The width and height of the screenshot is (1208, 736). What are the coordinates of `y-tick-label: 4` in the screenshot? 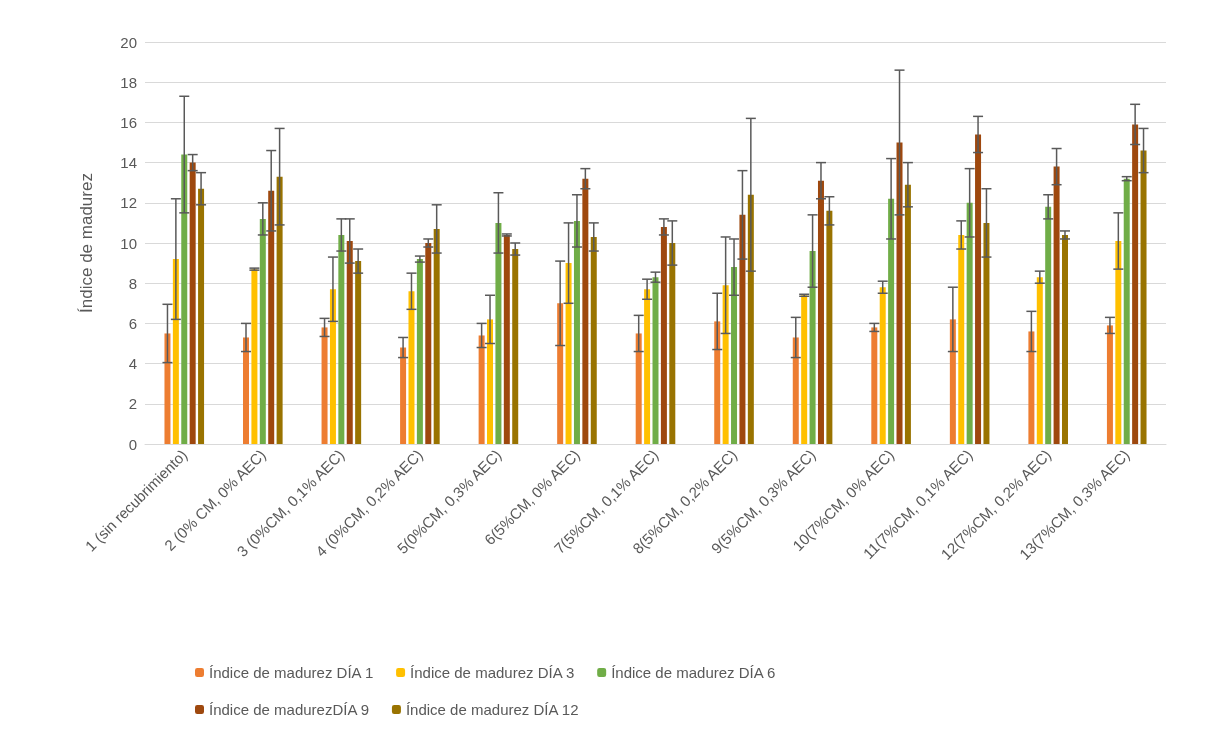 It's located at (132, 364).